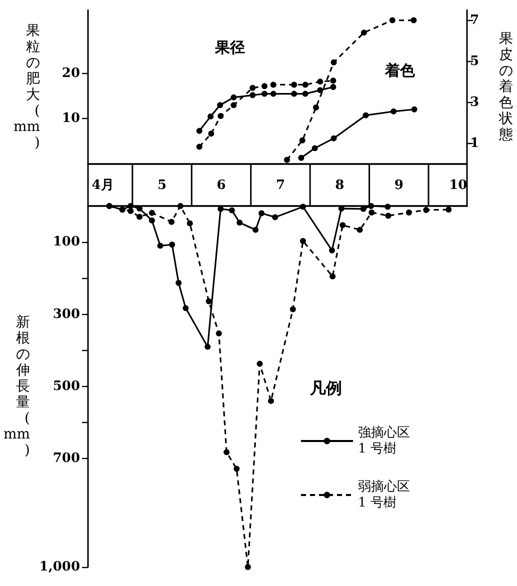  Describe the element at coordinates (162, 185) in the screenshot. I see `x-tick-label: 5` at that location.